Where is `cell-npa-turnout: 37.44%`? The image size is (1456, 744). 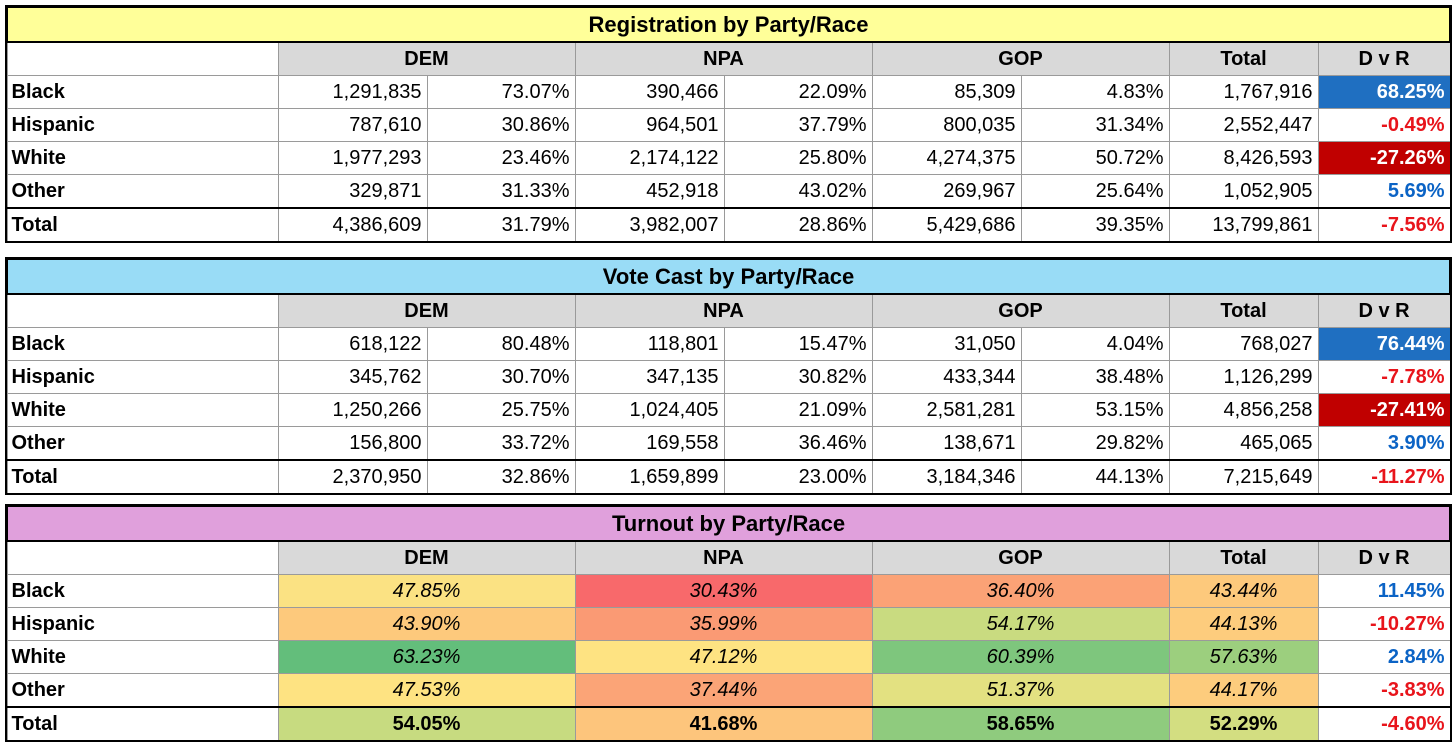
cell-npa-turnout: 37.44% is located at coordinates (723, 690).